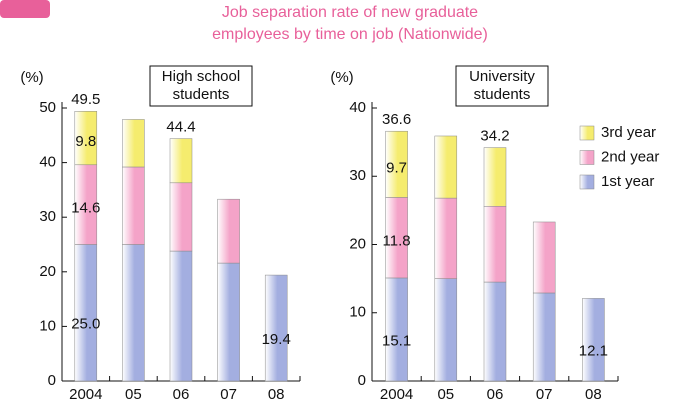  Describe the element at coordinates (396, 119) in the screenshot. I see `total-label: 36.6` at that location.